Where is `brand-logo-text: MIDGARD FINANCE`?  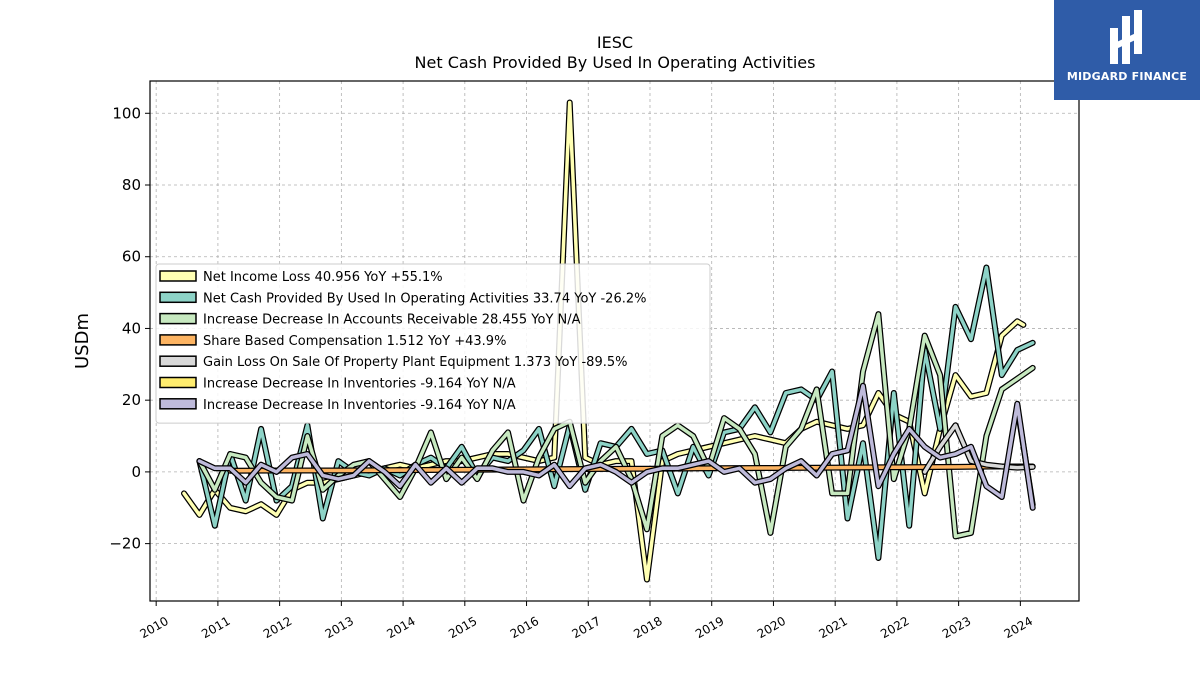
brand-logo-text: MIDGARD FINANCE is located at coordinates (1127, 76).